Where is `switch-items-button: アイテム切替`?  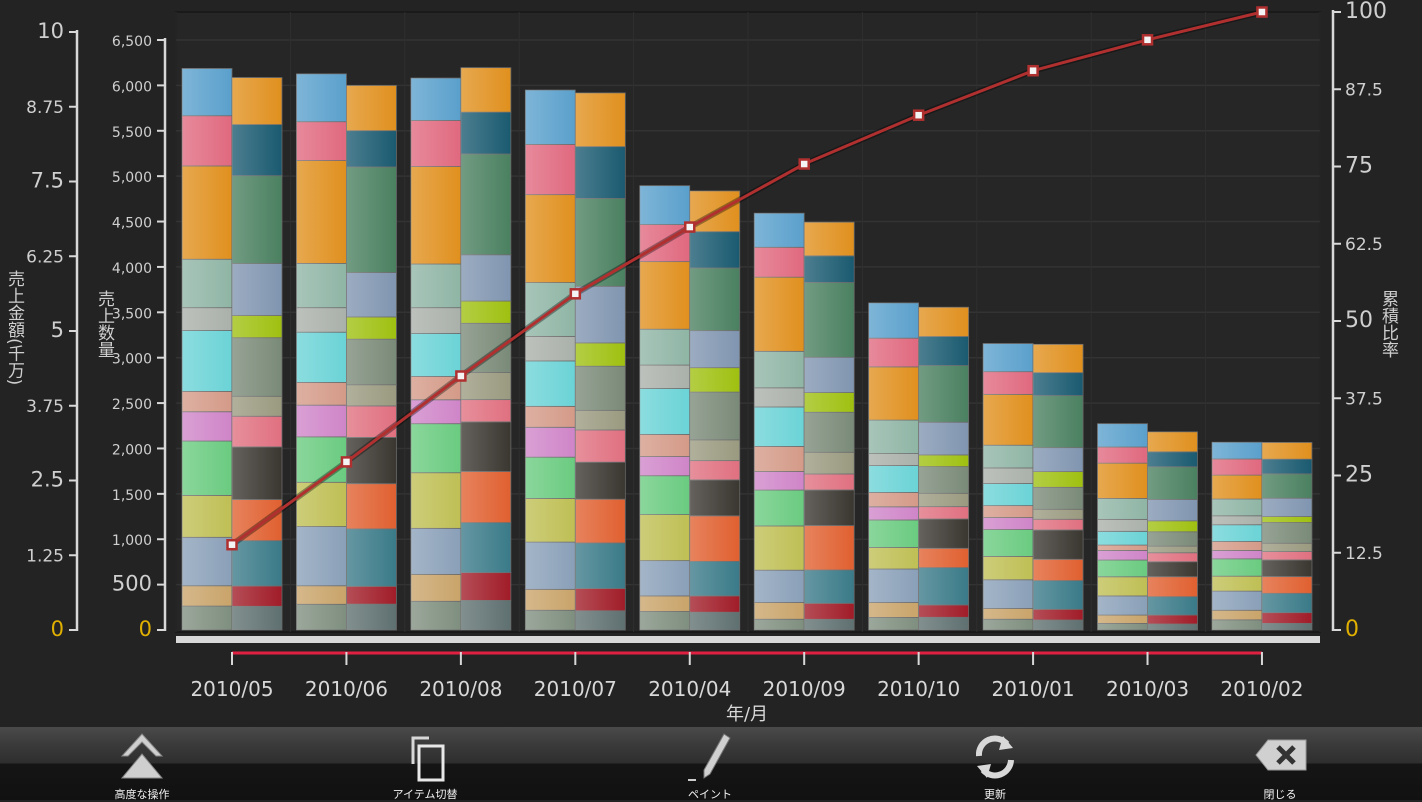
switch-items-button: アイテム切替 is located at coordinates (425, 764).